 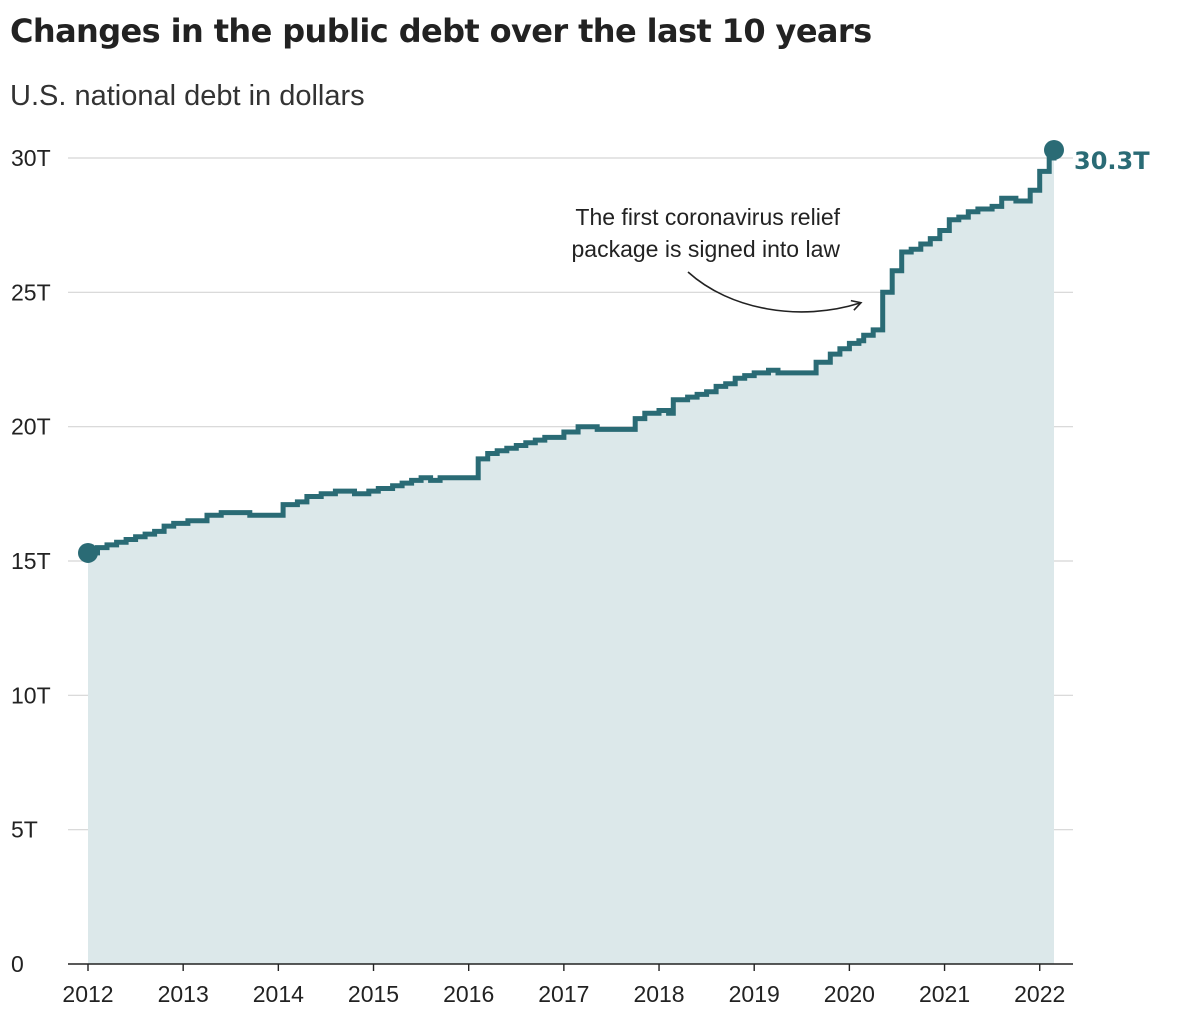 What do you see at coordinates (775, 292) in the screenshot?
I see `annotation-arrow` at bounding box center [775, 292].